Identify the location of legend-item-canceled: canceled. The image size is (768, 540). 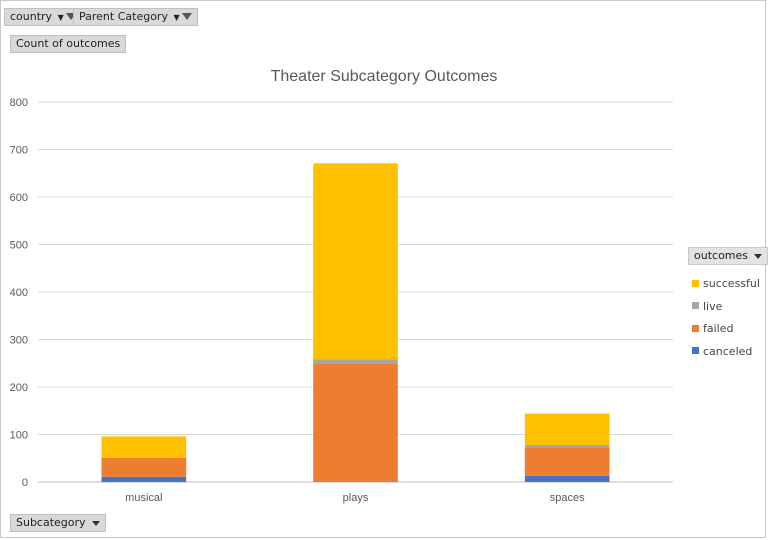
(728, 352).